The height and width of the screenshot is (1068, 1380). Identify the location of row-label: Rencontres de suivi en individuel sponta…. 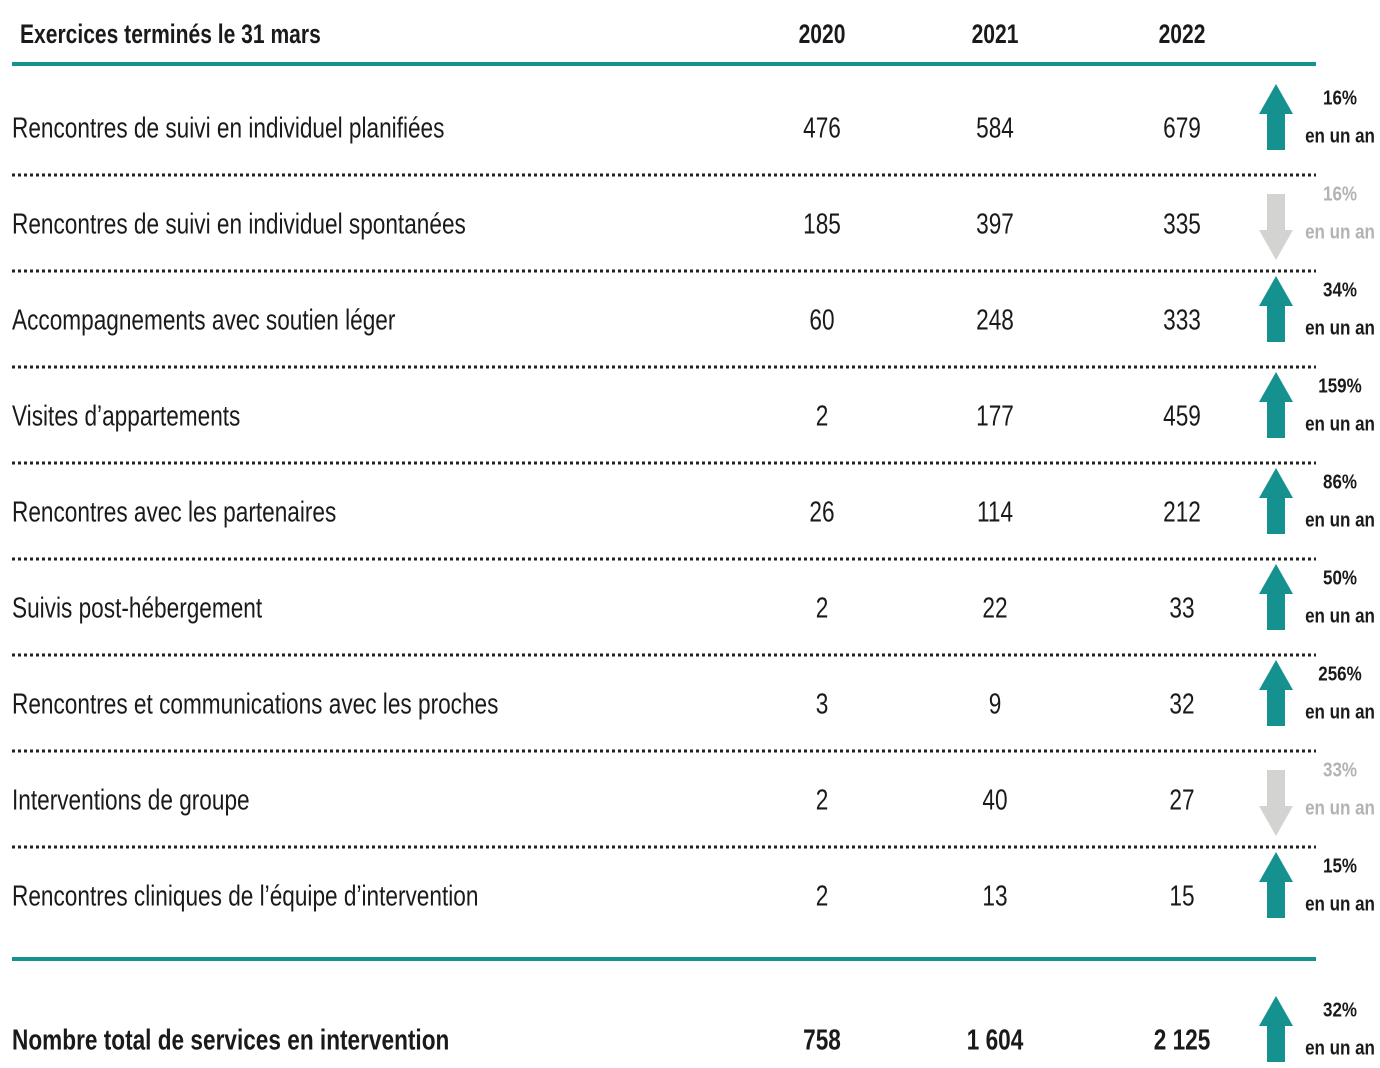
(239, 223).